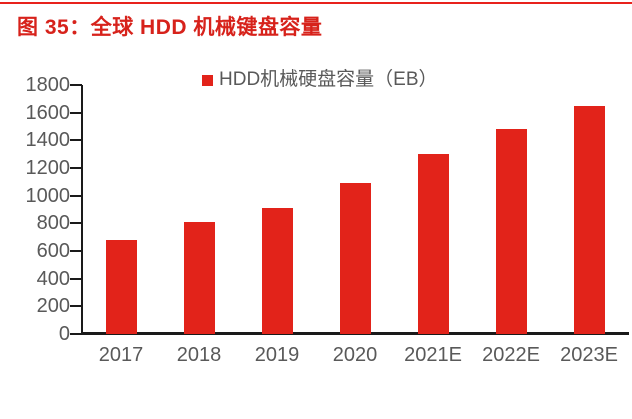  Describe the element at coordinates (48, 85) in the screenshot. I see `y-axis-label: 1800` at that location.